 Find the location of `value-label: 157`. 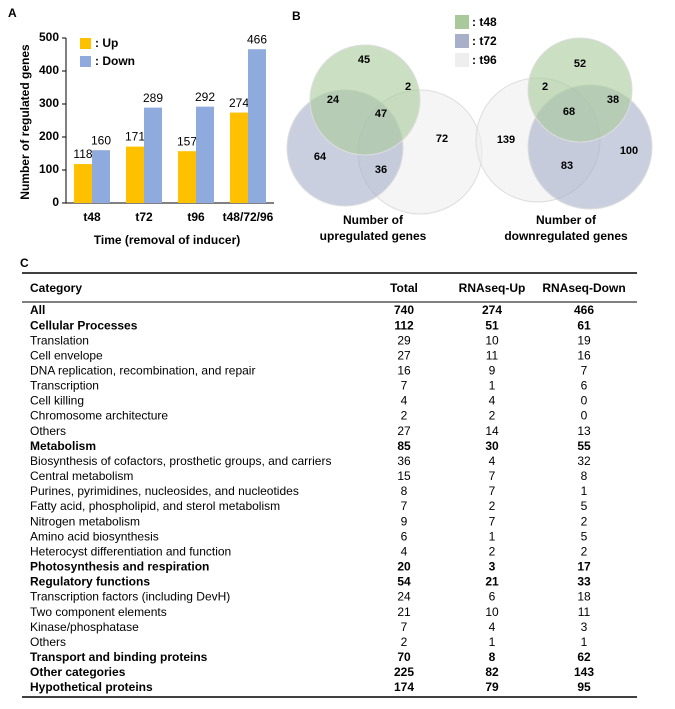

value-label: 157 is located at coordinates (187, 141).